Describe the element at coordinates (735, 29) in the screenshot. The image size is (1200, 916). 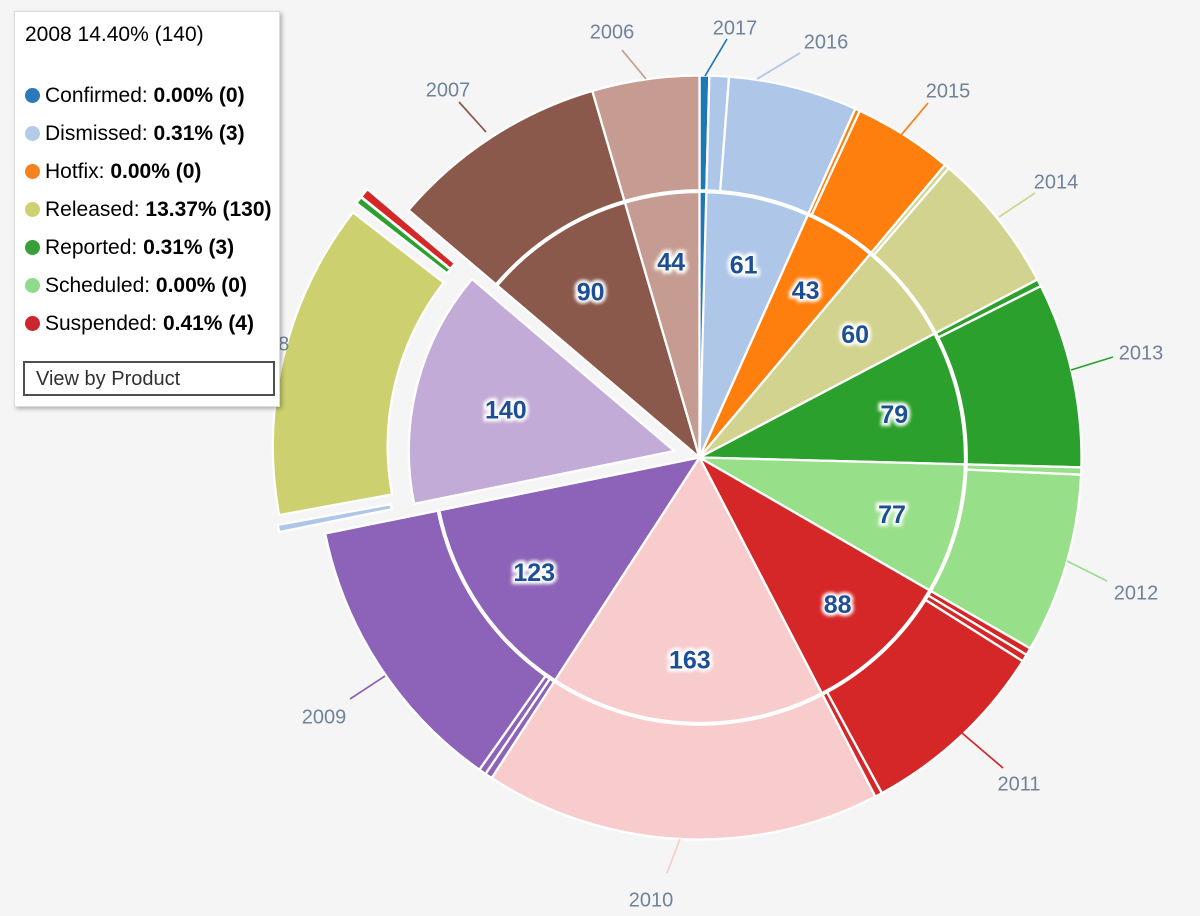
I see `svg-text: 2017` at that location.